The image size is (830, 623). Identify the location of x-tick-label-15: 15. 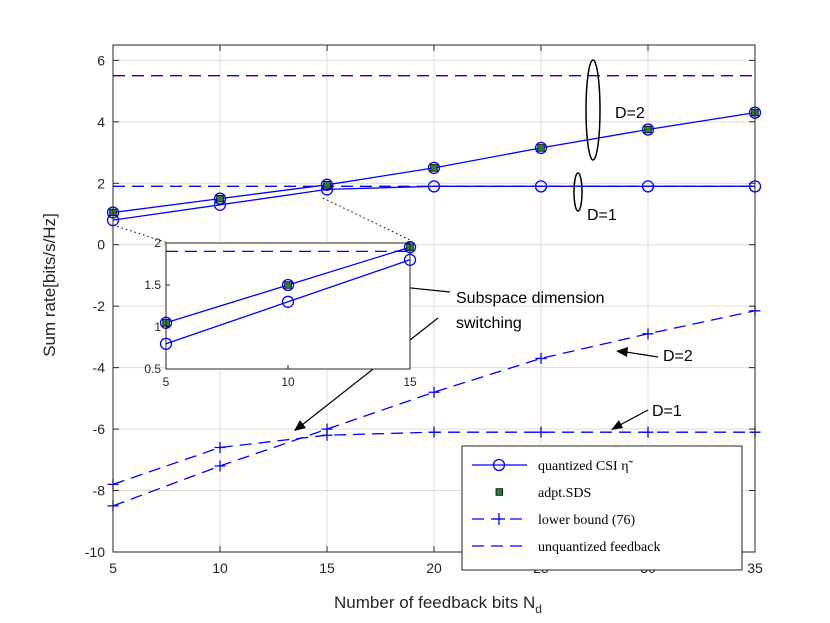
(327, 568).